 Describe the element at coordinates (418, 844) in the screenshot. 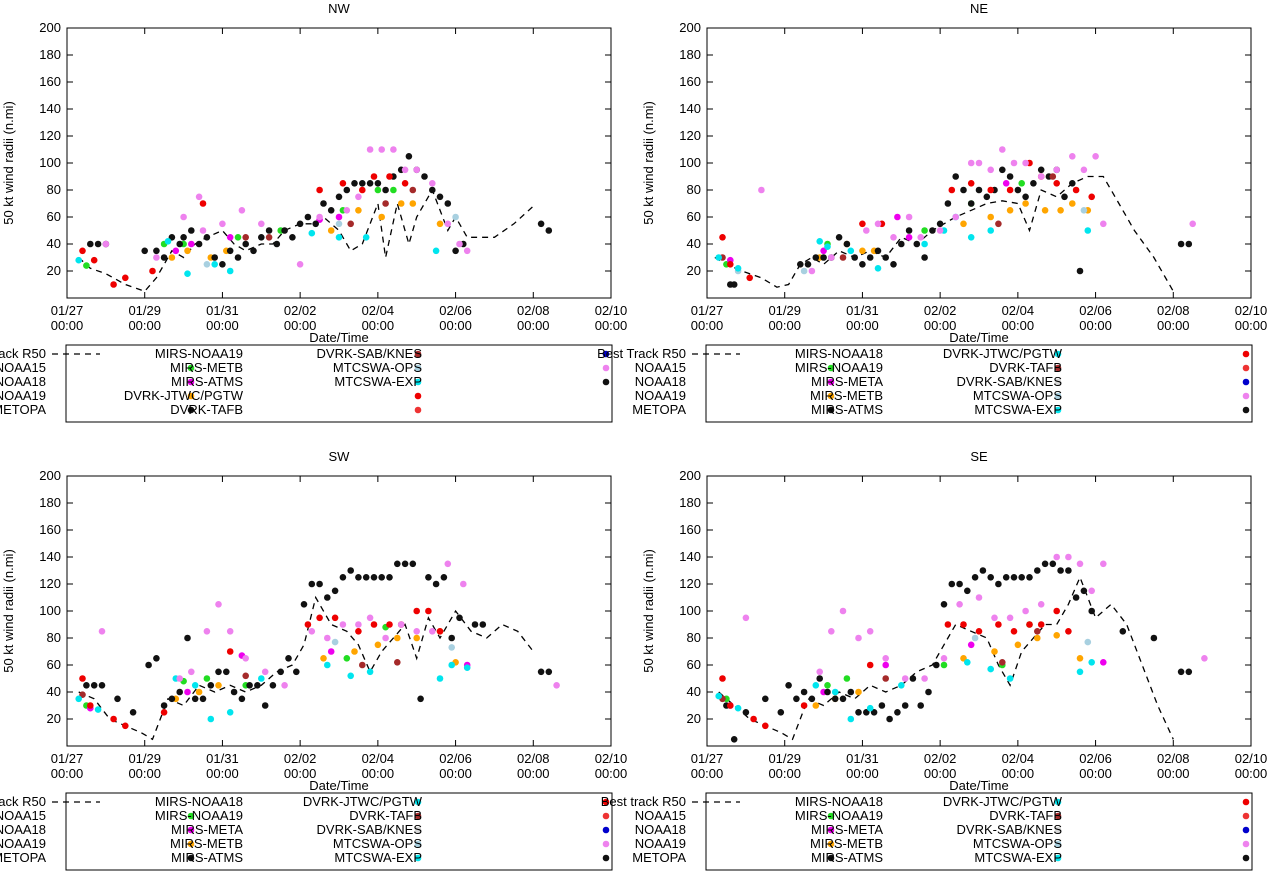

I see `legend-marker-mirs-metb` at that location.